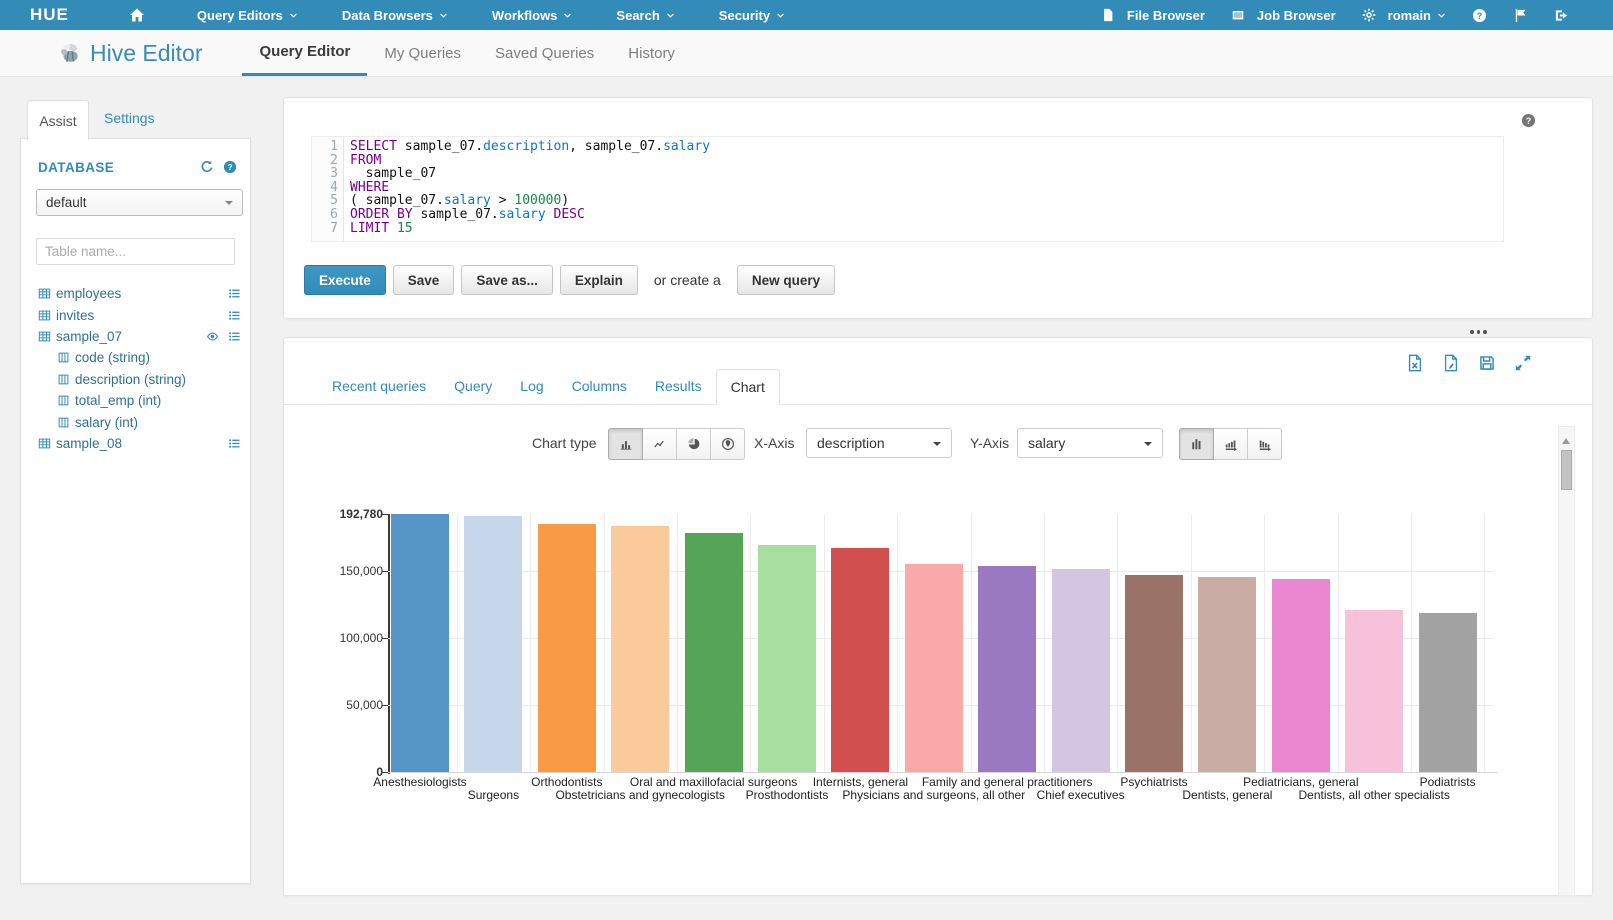  What do you see at coordinates (1196, 444) in the screenshot?
I see `sort-none-button` at bounding box center [1196, 444].